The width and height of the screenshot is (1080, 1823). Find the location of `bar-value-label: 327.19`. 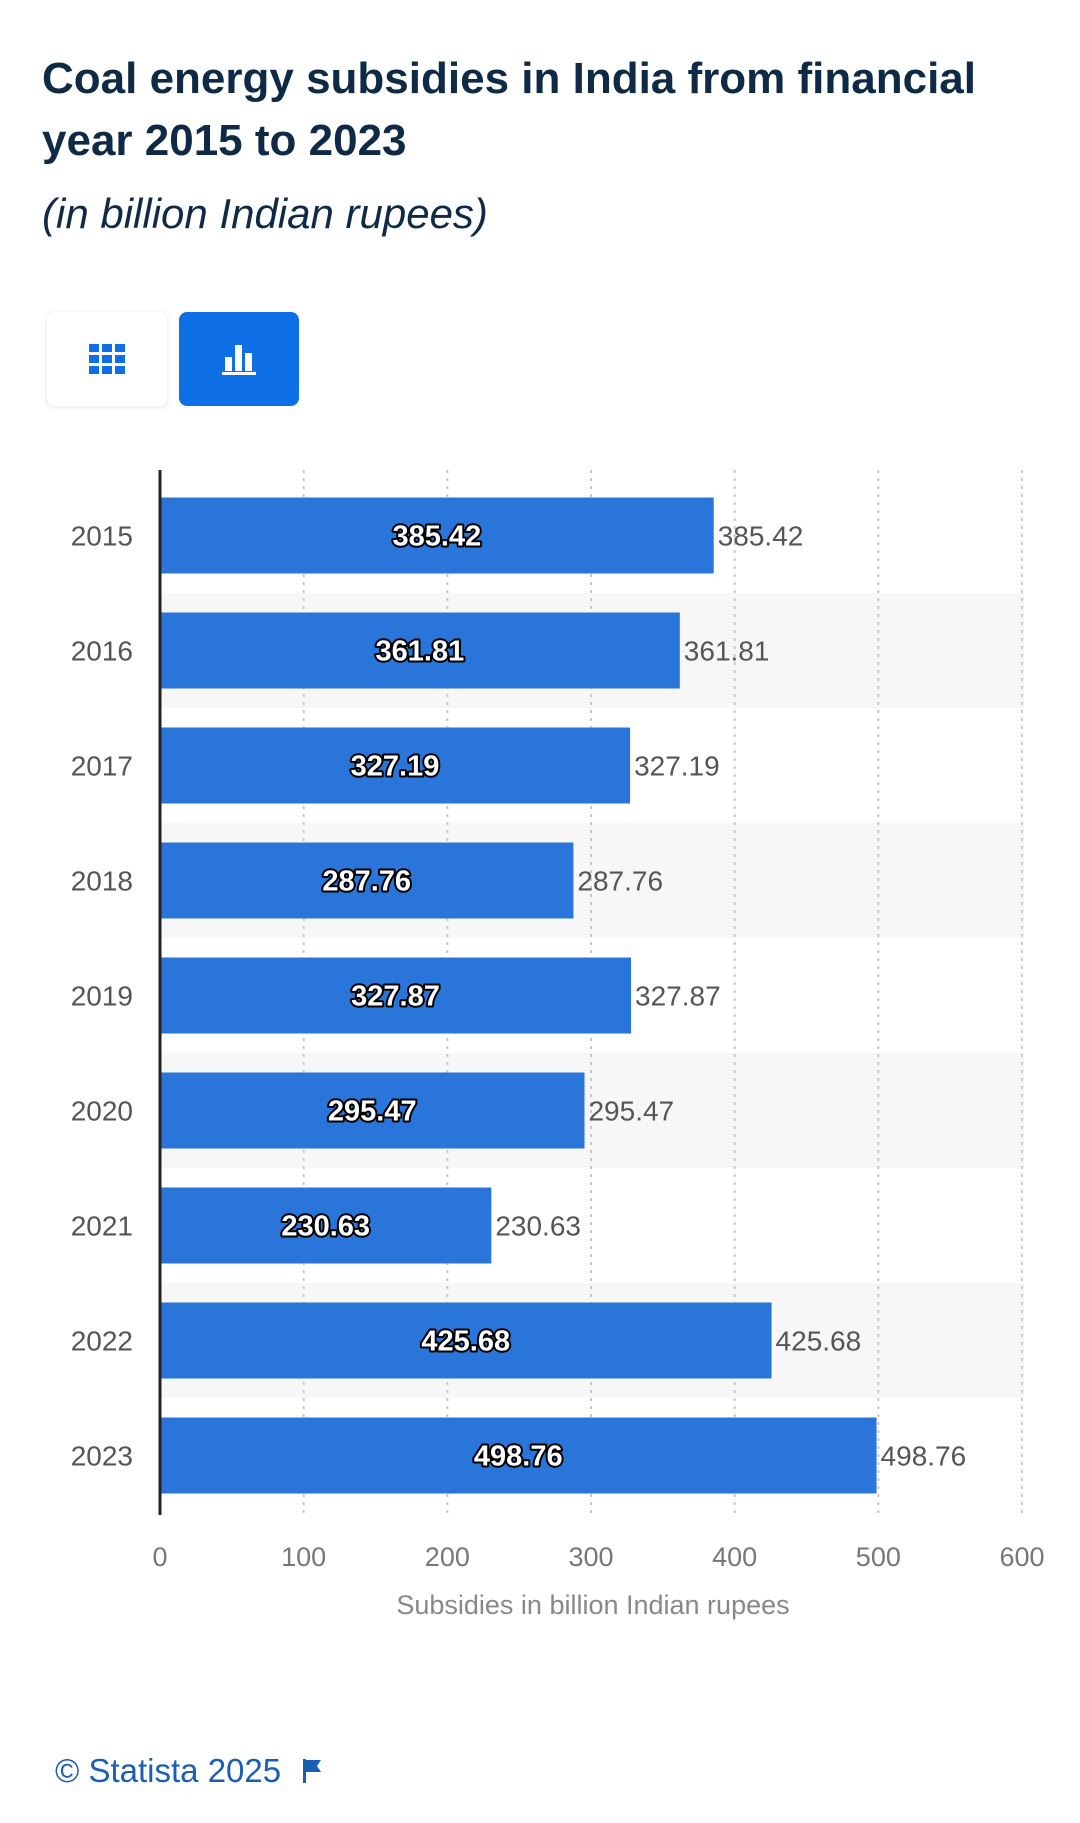

bar-value-label: 327.19 is located at coordinates (395, 767).